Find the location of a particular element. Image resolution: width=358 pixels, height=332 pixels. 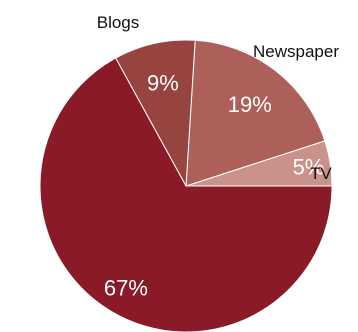

category-label-tv: TV is located at coordinates (321, 173).